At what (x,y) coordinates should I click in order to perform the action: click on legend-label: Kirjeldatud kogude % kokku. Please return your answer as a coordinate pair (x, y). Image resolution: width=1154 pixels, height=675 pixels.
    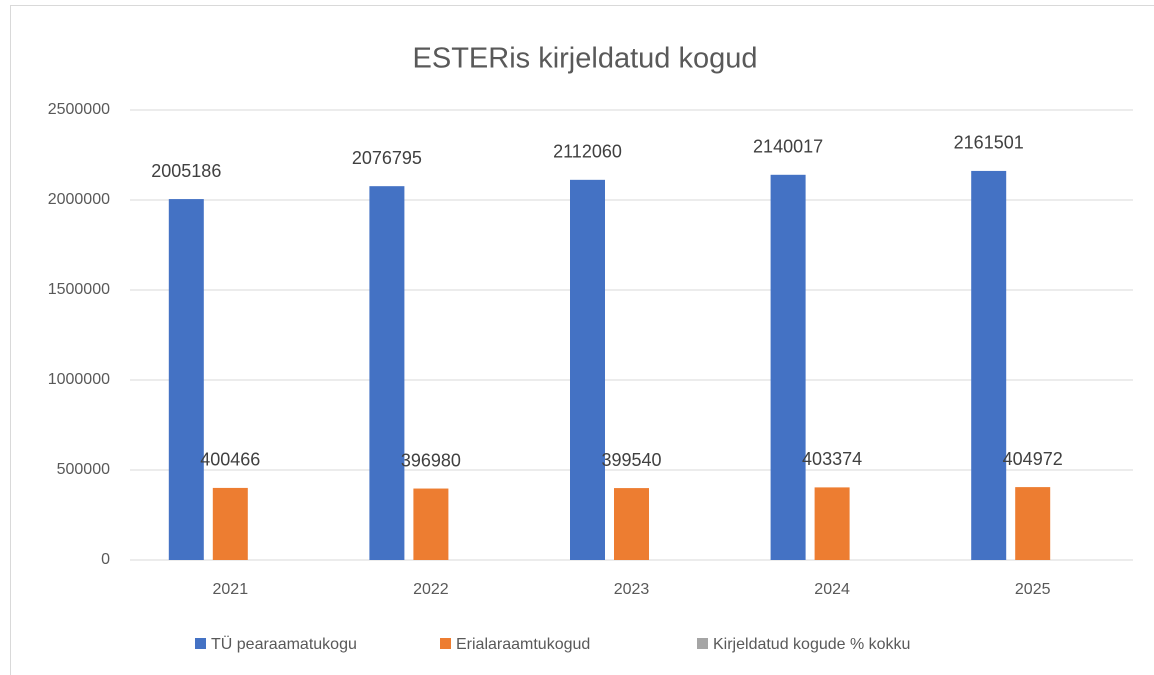
    Looking at the image, I should click on (811, 644).